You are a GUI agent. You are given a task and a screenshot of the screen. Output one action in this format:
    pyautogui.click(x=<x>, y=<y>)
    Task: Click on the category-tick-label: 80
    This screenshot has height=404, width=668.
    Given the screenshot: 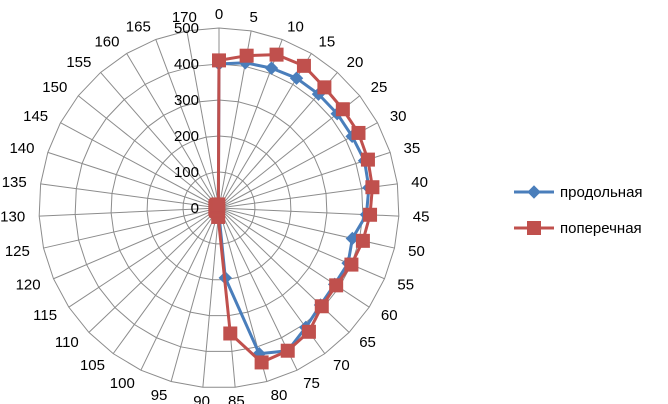 What is the action you would take?
    pyautogui.click(x=279, y=395)
    